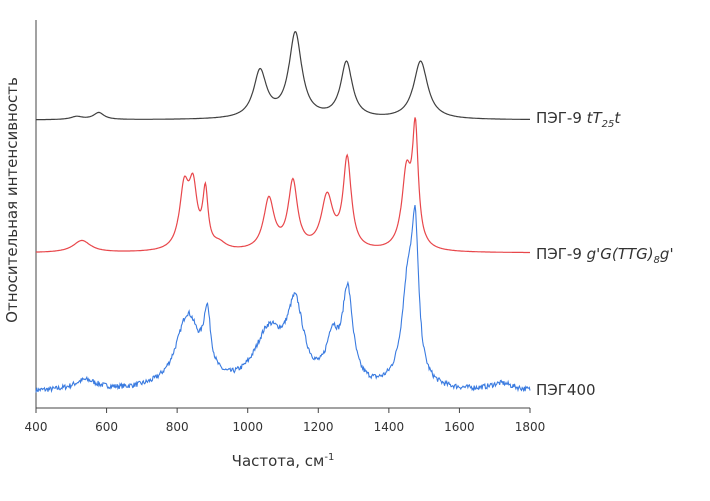 This screenshot has width=710, height=501. What do you see at coordinates (12, 200) in the screenshot?
I see `y-axis-title: Относительная интенсивность` at bounding box center [12, 200].